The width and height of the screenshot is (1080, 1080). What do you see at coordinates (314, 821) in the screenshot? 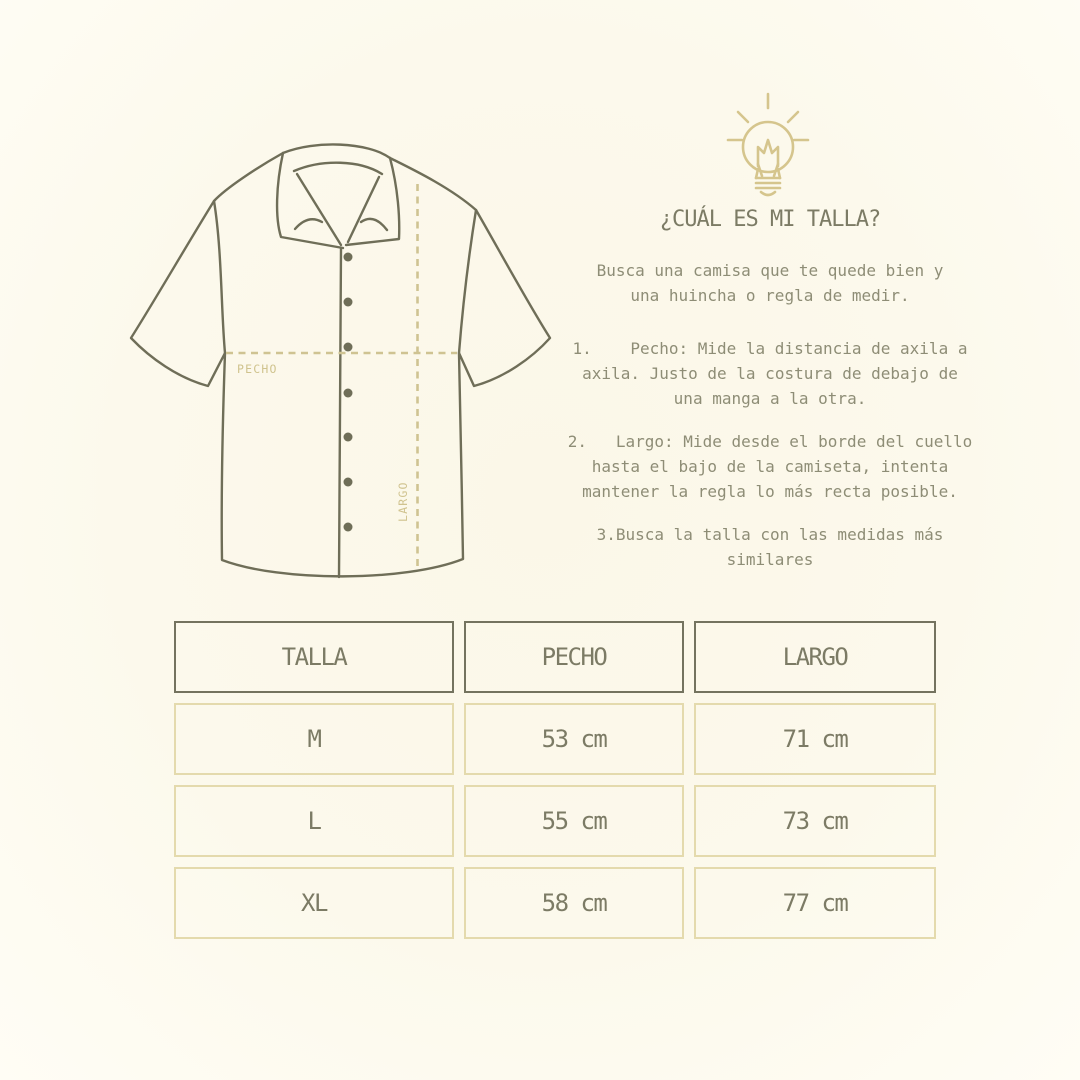
I see `size-table-cell-l-talla: L` at bounding box center [314, 821].